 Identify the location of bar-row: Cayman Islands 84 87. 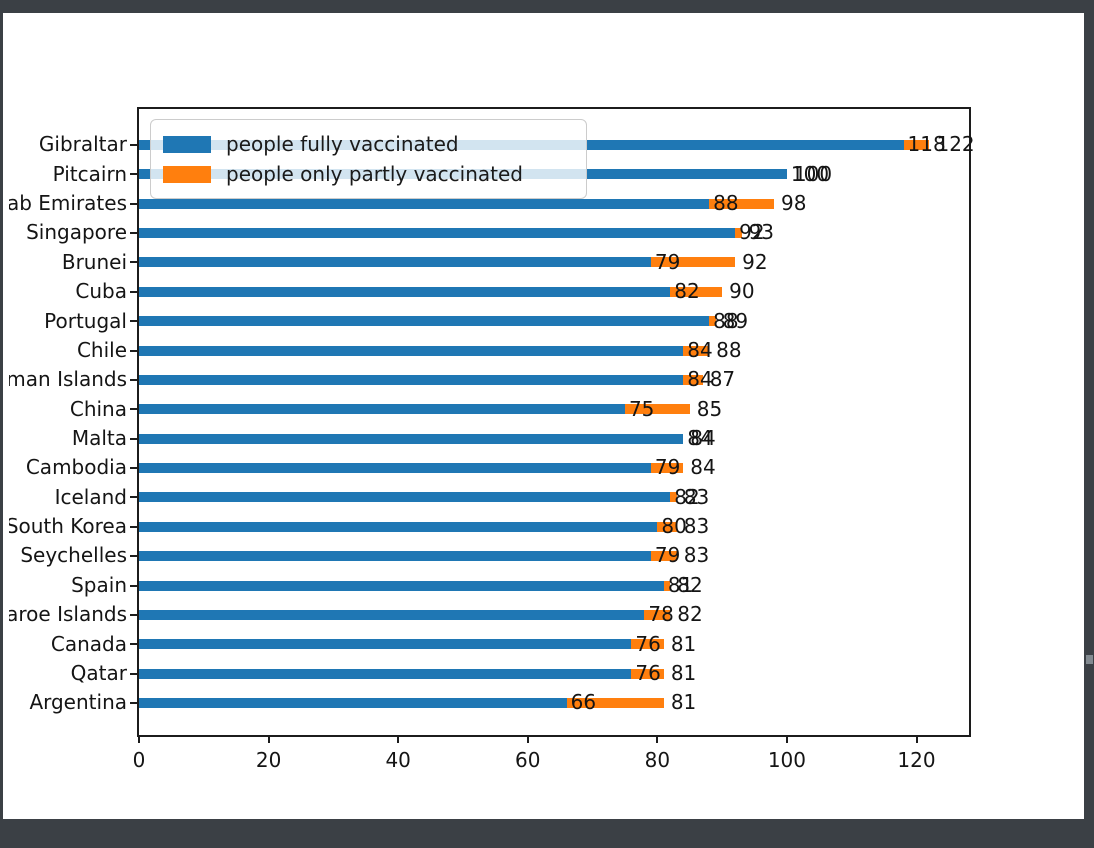
(489, 379).